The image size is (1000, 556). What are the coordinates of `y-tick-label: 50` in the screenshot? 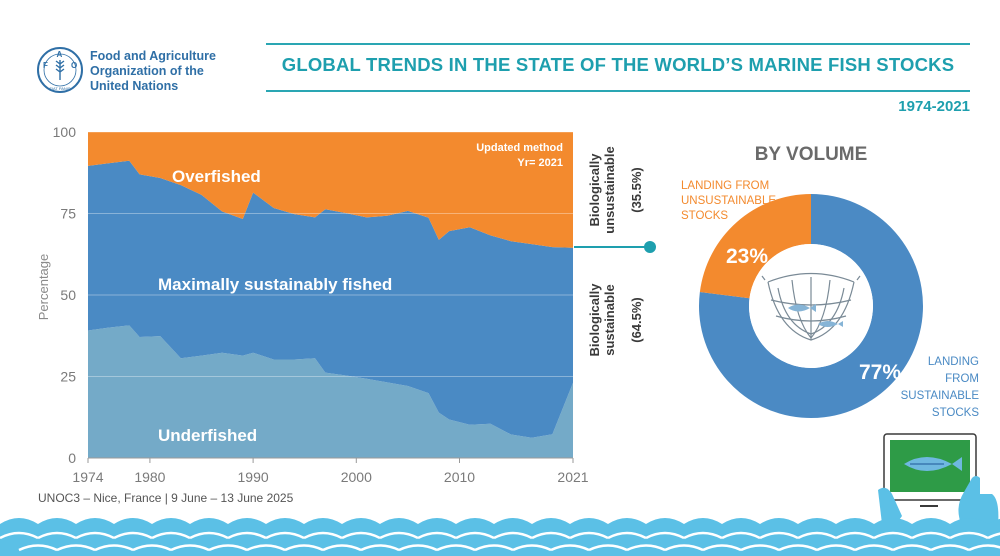 It's located at (68, 295).